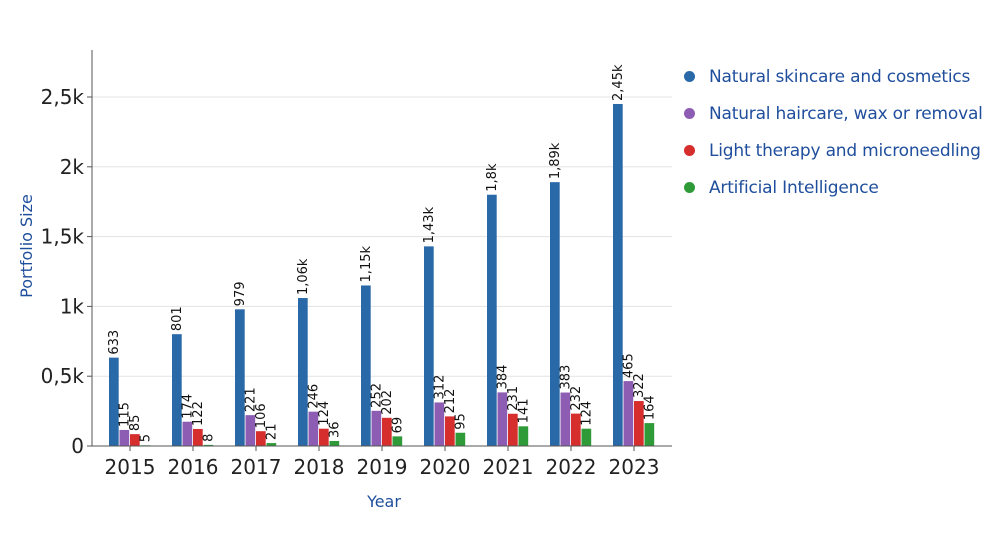 The width and height of the screenshot is (1006, 536). Describe the element at coordinates (319, 467) in the screenshot. I see `x-tick-label: 2018` at that location.